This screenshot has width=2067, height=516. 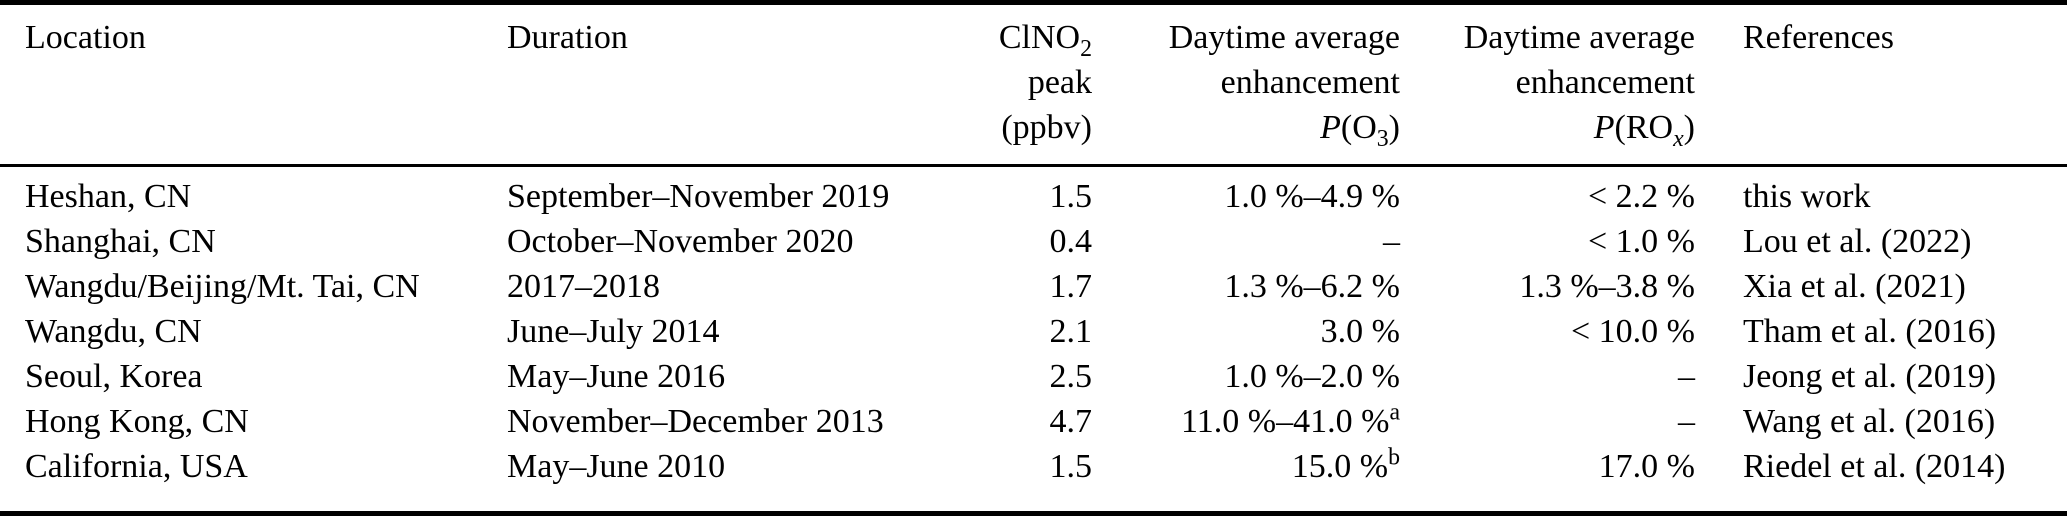 What do you see at coordinates (1312, 196) in the screenshot?
I see `cell-po3-enhancement: 1.0 %–4.9 %` at bounding box center [1312, 196].